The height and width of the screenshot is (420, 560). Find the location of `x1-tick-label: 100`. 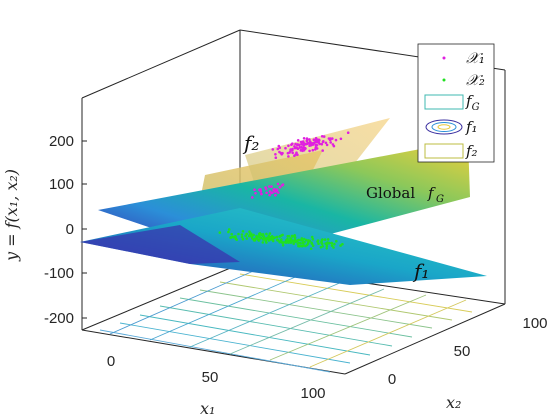

x1-tick-label: 100 is located at coordinates (312, 393).